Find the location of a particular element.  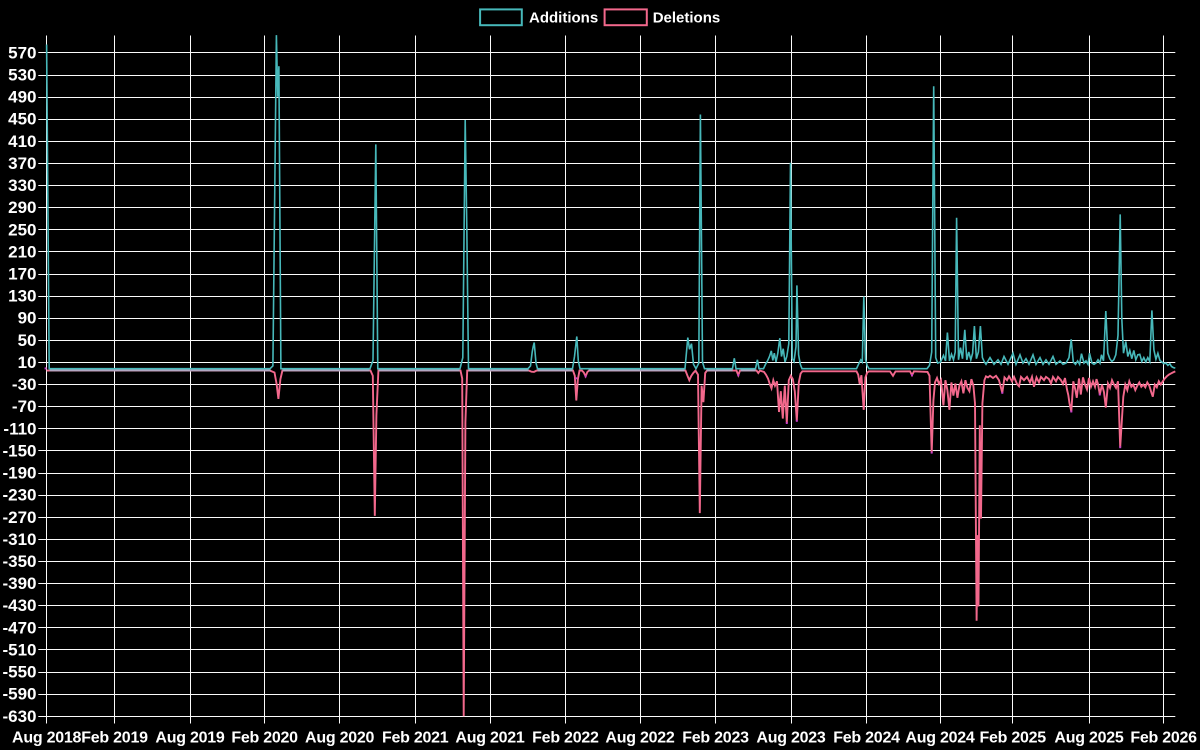

svg-text: 210 is located at coordinates (22, 251).